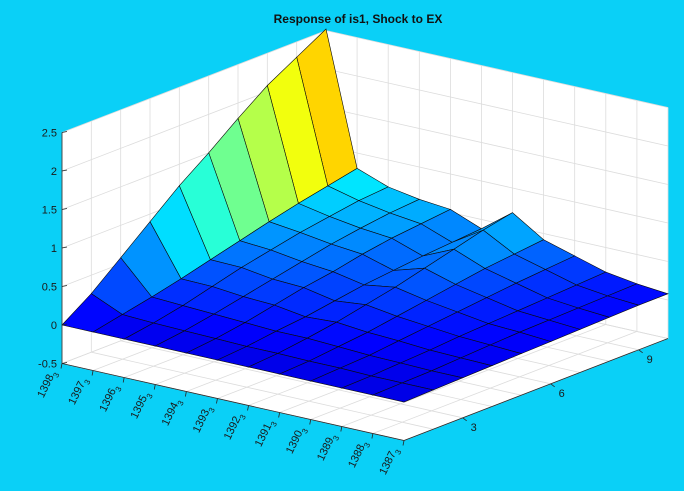 This screenshot has width=684, height=491. I want to click on horizon-tick-label: 9, so click(650, 360).